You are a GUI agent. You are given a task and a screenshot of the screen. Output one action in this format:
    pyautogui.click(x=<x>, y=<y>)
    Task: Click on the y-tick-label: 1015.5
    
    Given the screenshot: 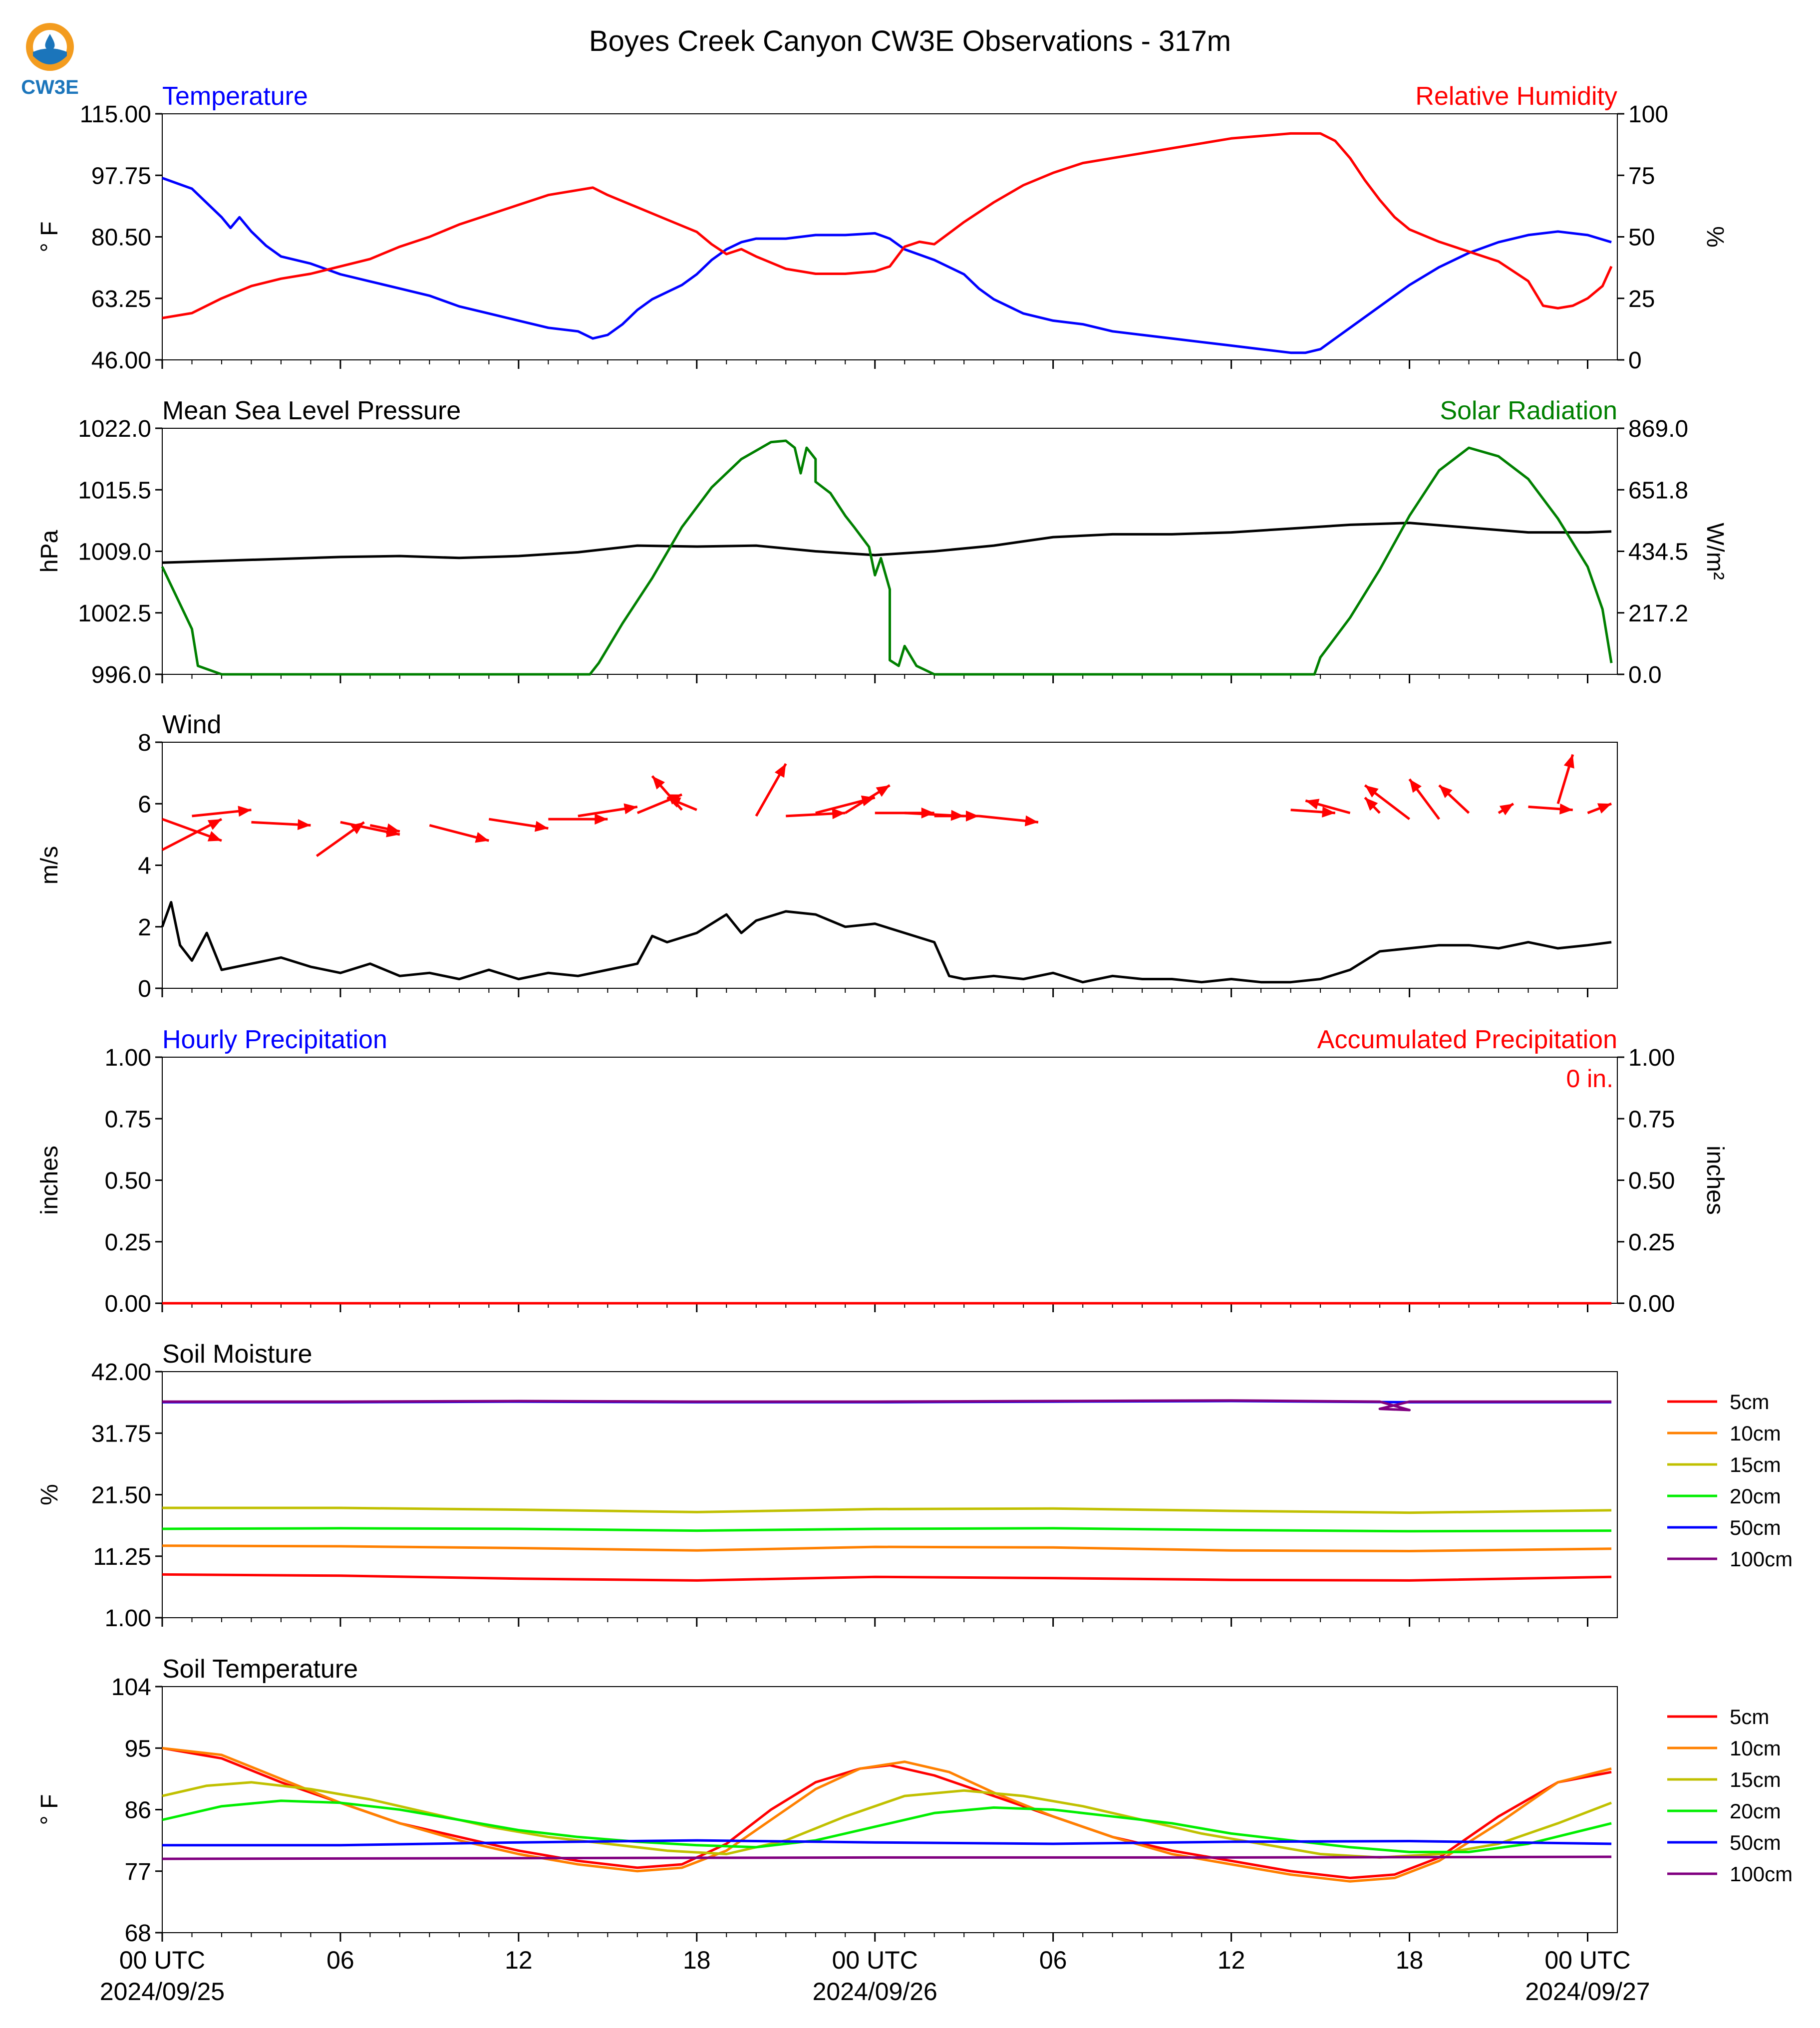 What is the action you would take?
    pyautogui.click(x=114, y=490)
    